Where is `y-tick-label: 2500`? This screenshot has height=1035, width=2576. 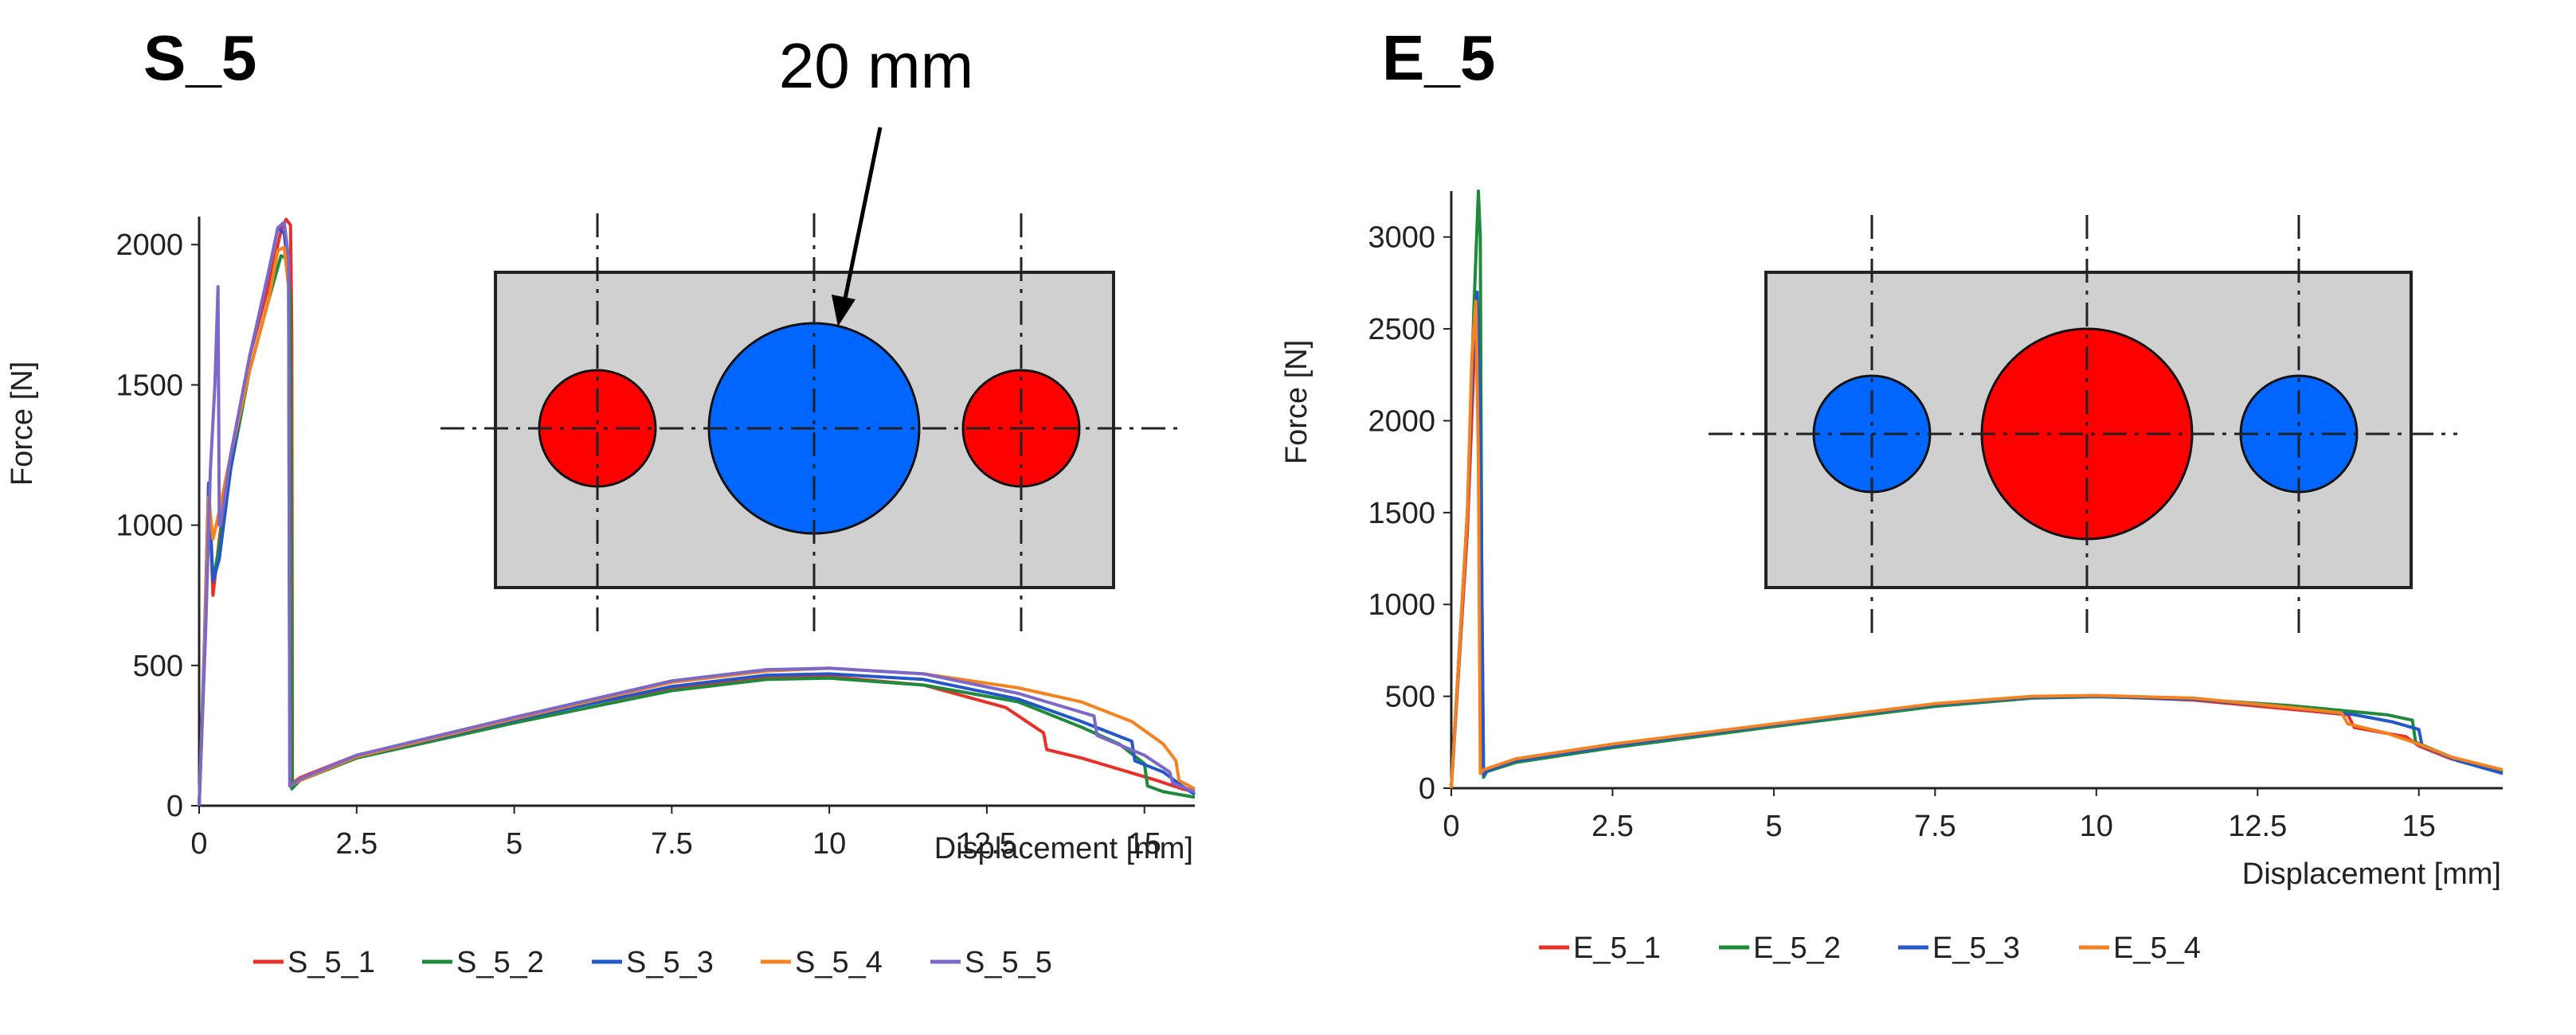 y-tick-label: 2500 is located at coordinates (1401, 329).